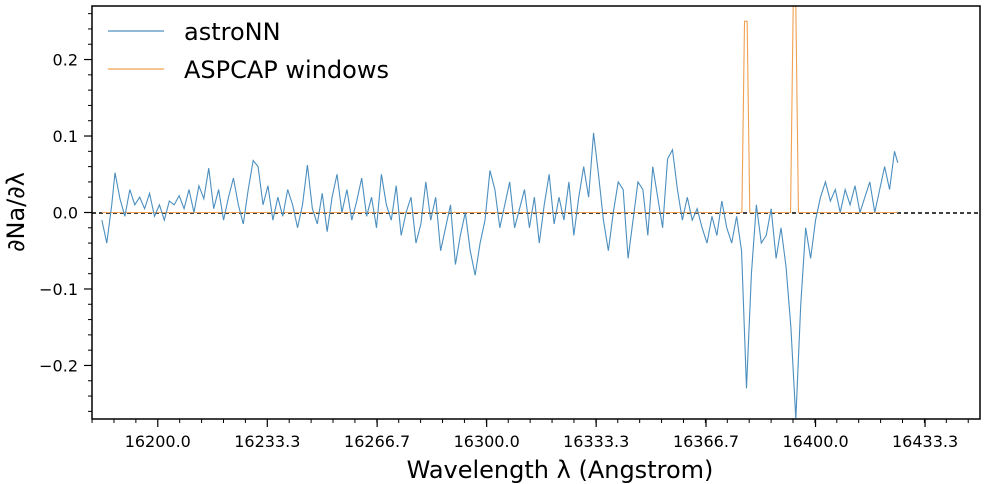 Image resolution: width=988 pixels, height=484 pixels. Describe the element at coordinates (286, 70) in the screenshot. I see `legend-label-aspcap-windows: ASPCAP windows` at that location.